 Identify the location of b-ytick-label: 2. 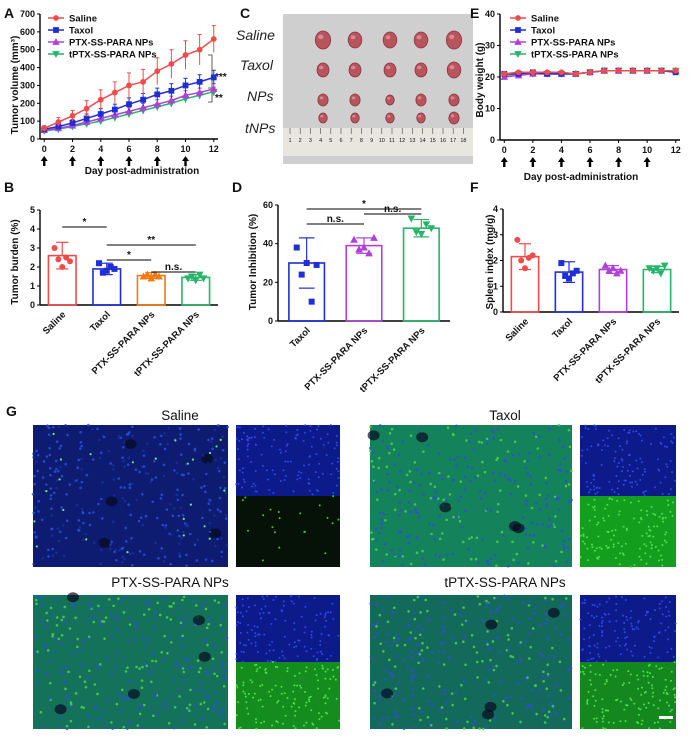
(32, 267).